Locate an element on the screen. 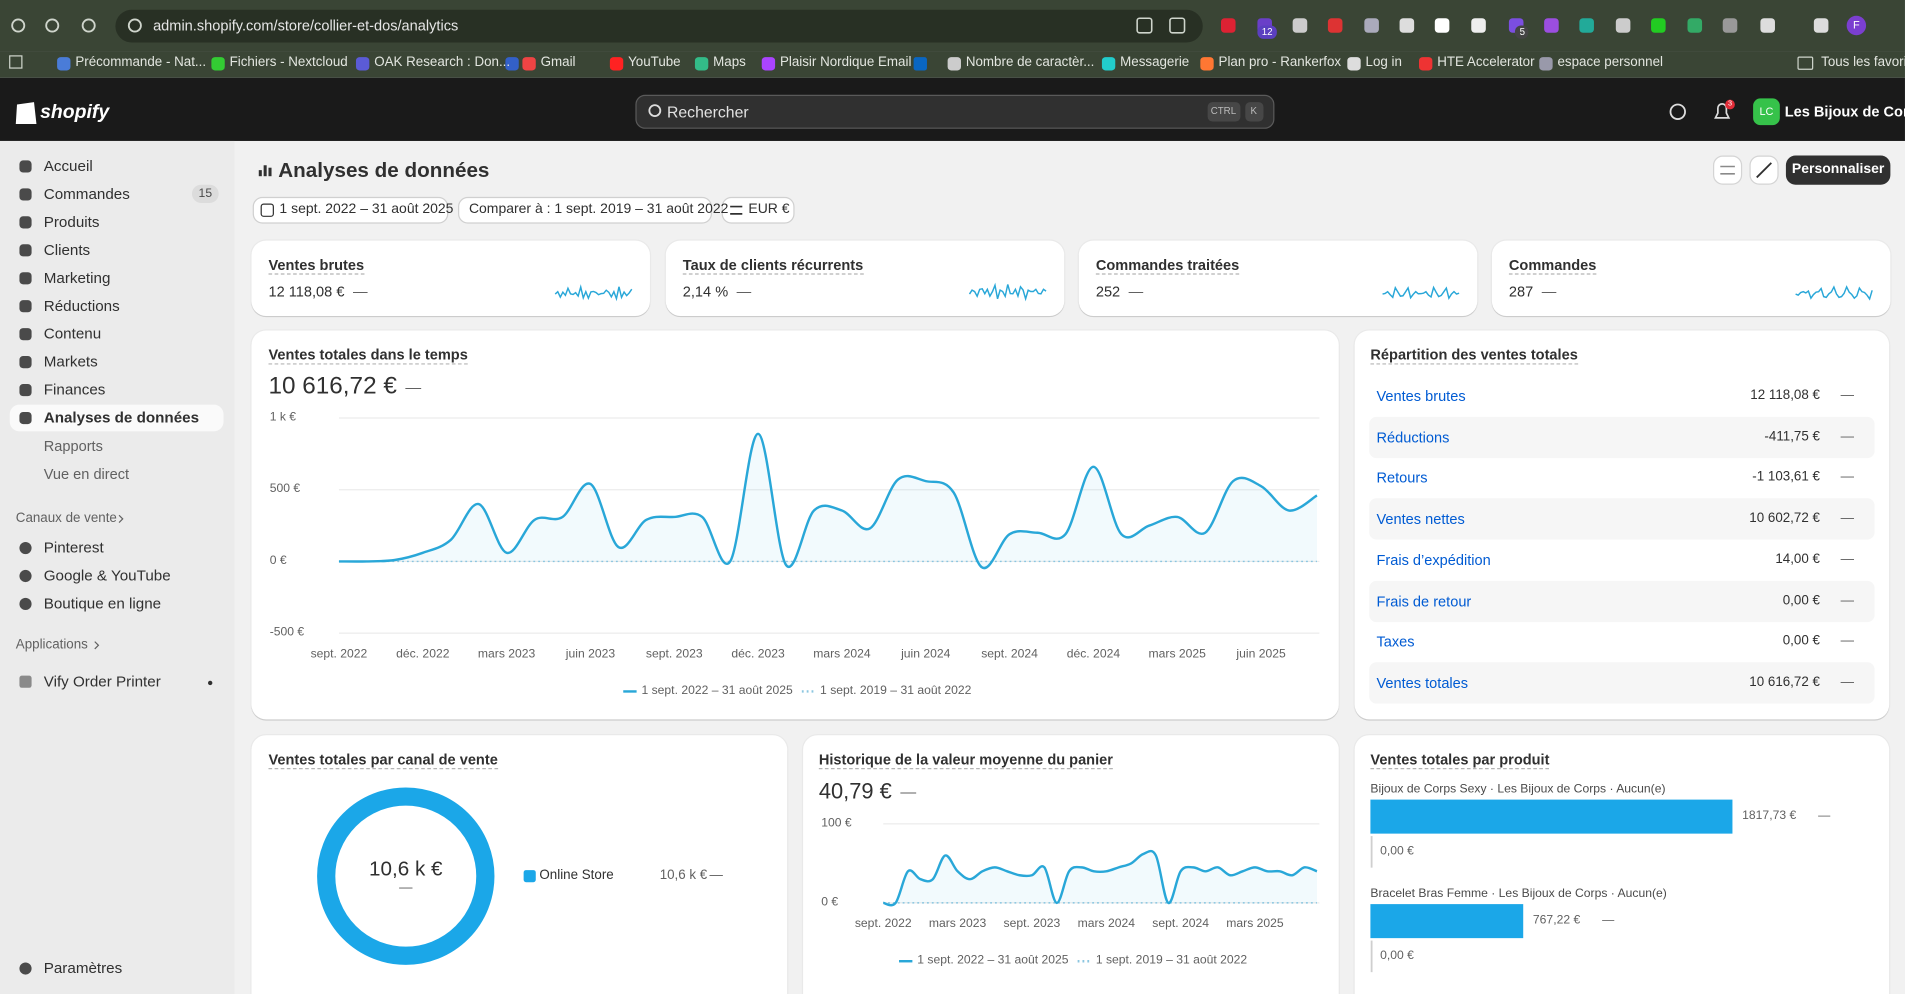 The image size is (1905, 994). bar-label: 1817,73 € — is located at coordinates (1786, 816).